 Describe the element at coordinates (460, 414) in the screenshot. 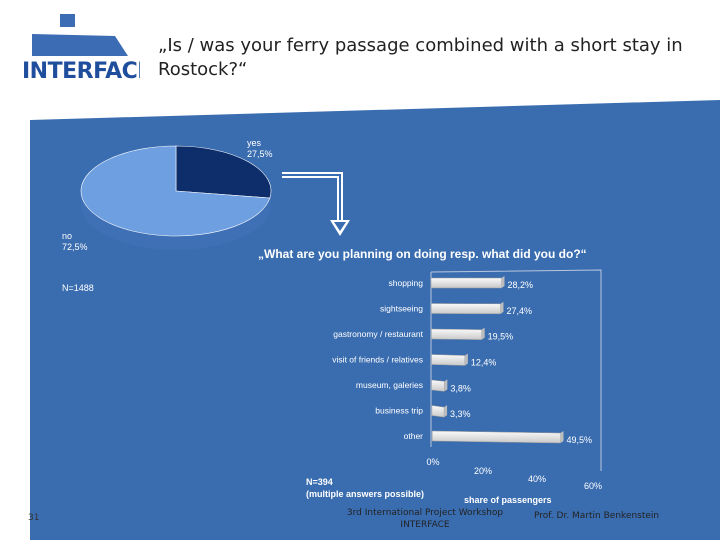

I see `bar-value-label: 3,3%` at that location.